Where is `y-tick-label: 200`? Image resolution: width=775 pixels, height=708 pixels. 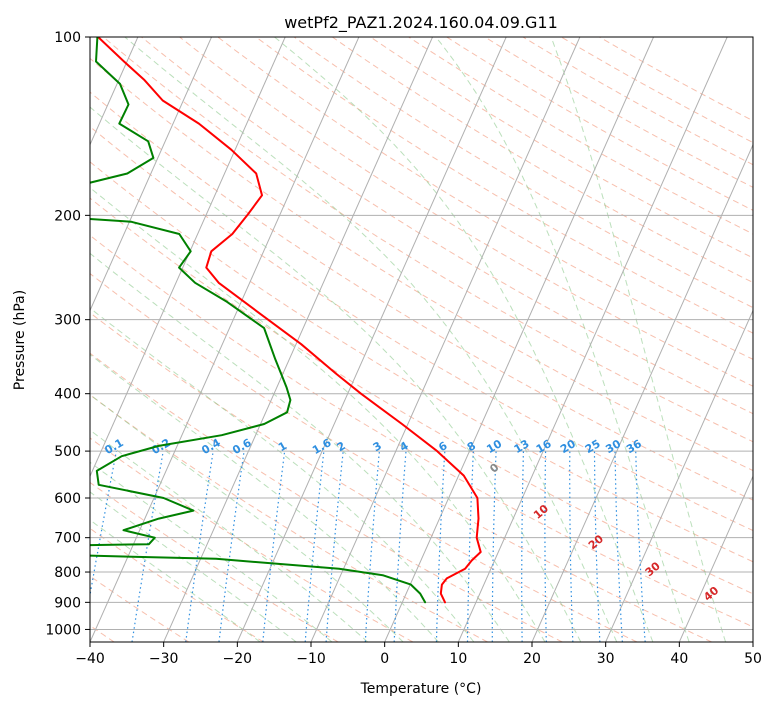 y-tick-label: 200 is located at coordinates (67, 216).